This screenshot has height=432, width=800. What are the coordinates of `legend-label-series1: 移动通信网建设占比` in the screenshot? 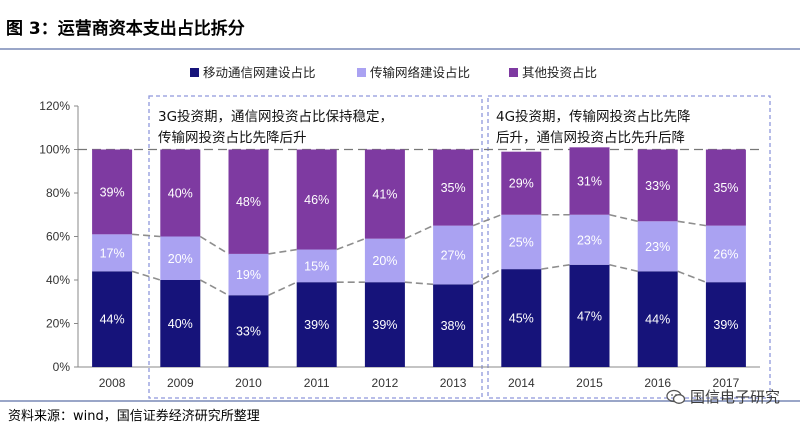 It's located at (259, 72).